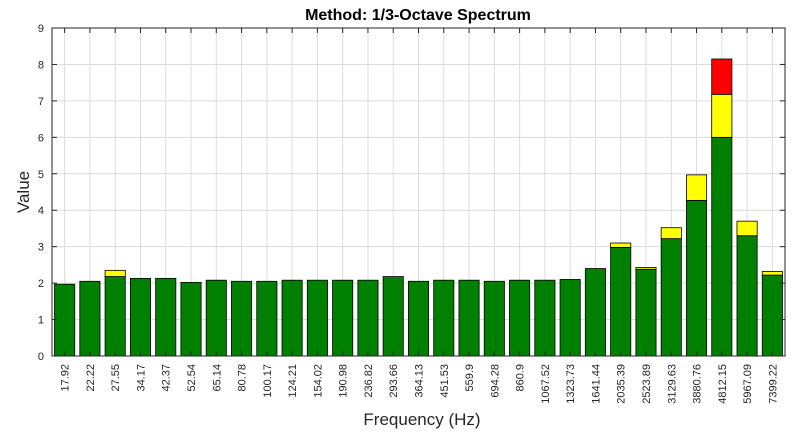  I want to click on x-tick-label: 190.98, so click(344, 381).